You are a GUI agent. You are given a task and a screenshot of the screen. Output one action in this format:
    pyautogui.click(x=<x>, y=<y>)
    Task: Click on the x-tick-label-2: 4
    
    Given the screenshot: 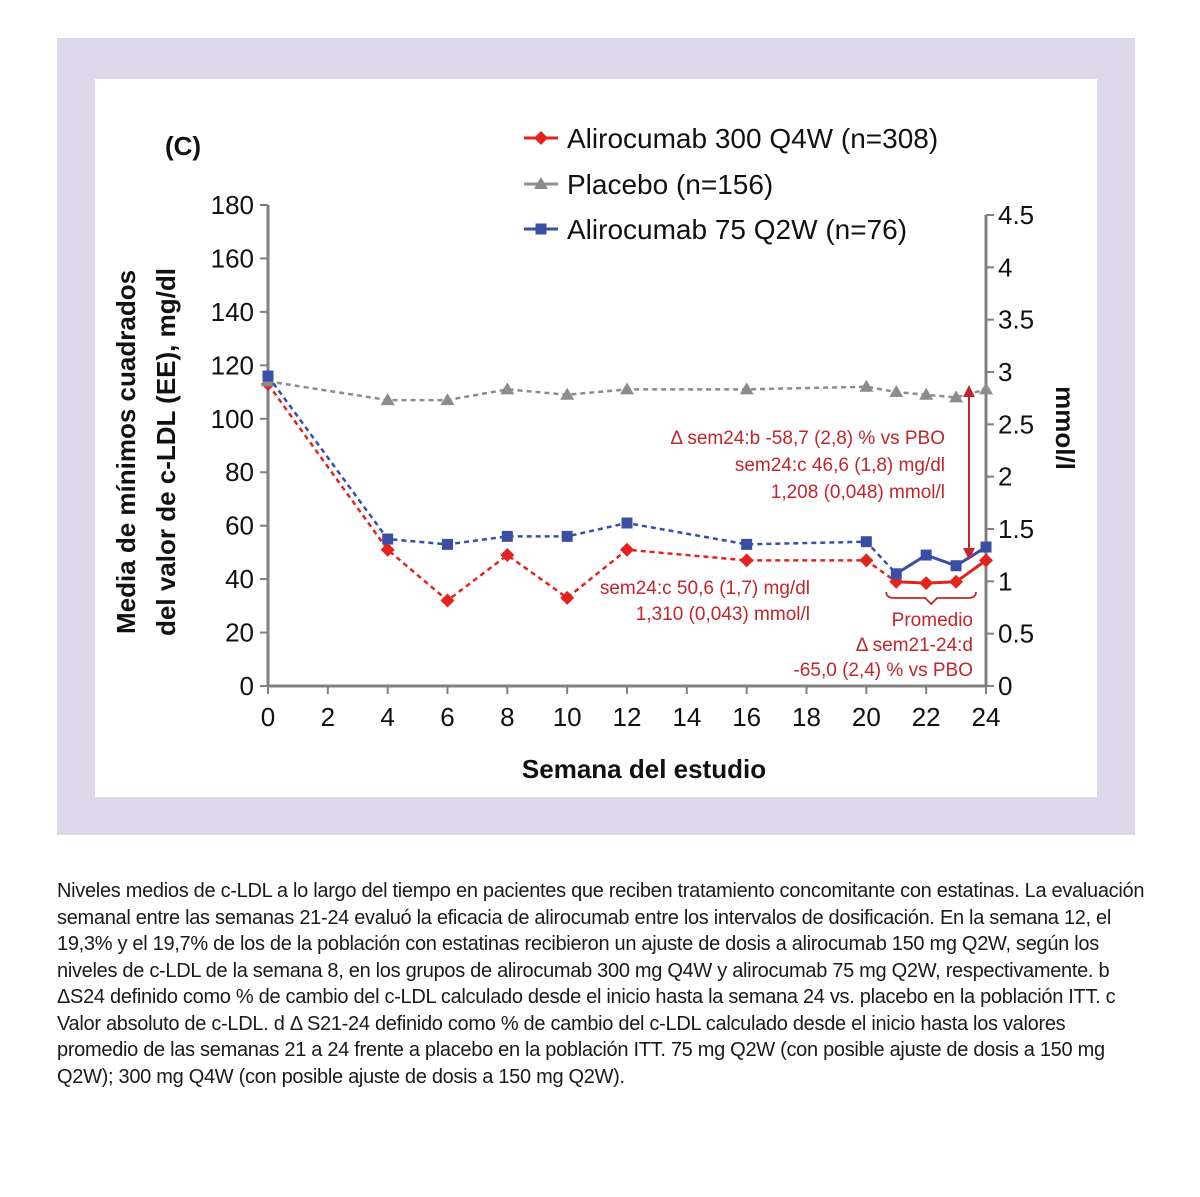 What is the action you would take?
    pyautogui.click(x=387, y=717)
    